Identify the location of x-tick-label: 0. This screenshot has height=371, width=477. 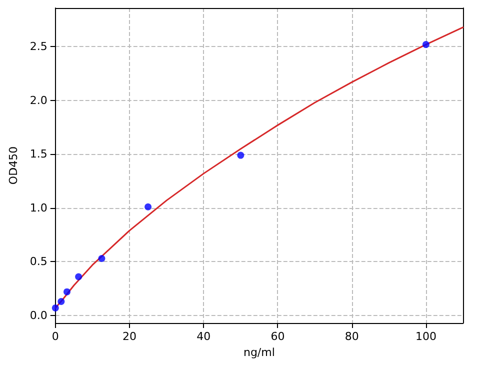
(55, 336).